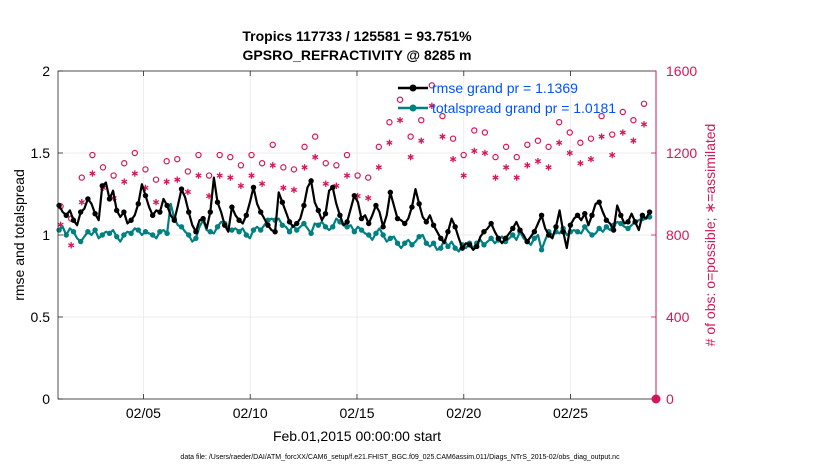 This screenshot has height=470, width=830. Describe the element at coordinates (46, 399) in the screenshot. I see `y-tick-label-0: 0` at that location.